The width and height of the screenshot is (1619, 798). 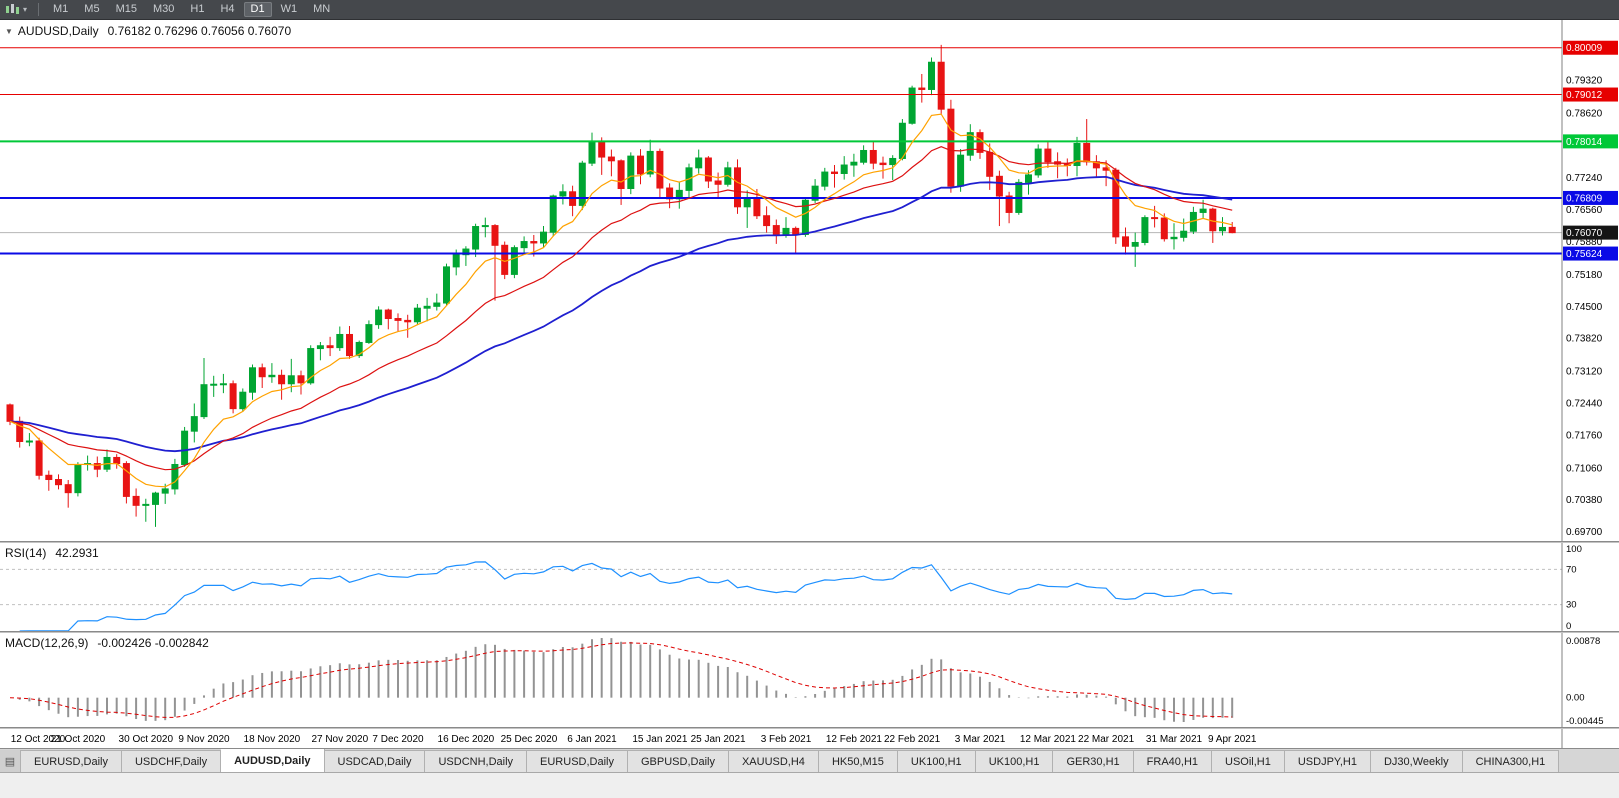 I want to click on svg-text: 30 Oct 2020, so click(x=146, y=739).